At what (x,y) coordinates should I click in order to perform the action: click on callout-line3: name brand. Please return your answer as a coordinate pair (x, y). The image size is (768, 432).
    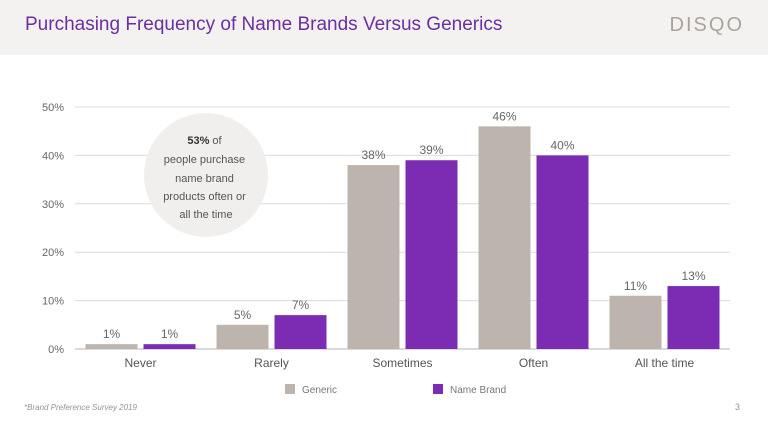
    Looking at the image, I should click on (204, 179).